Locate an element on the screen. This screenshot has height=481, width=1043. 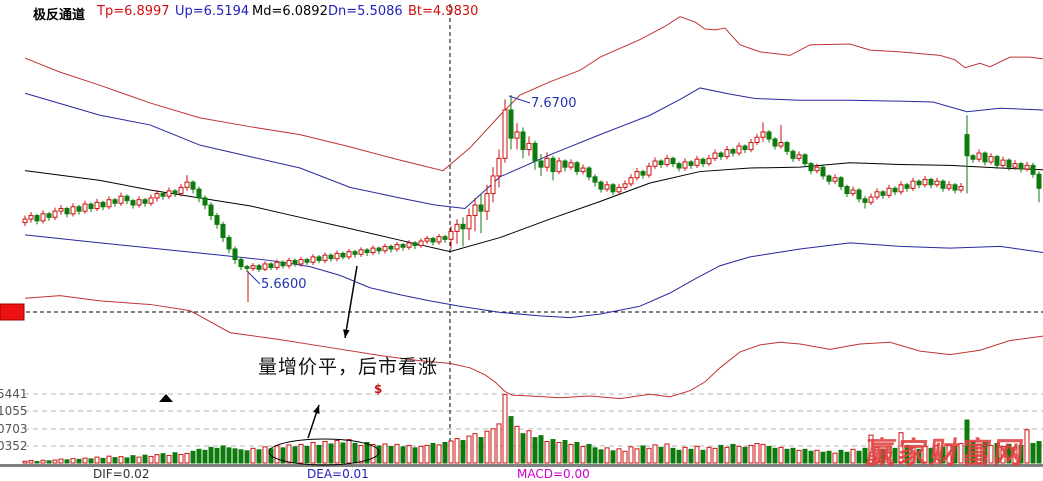
dollar-marker: $ is located at coordinates (378, 389).